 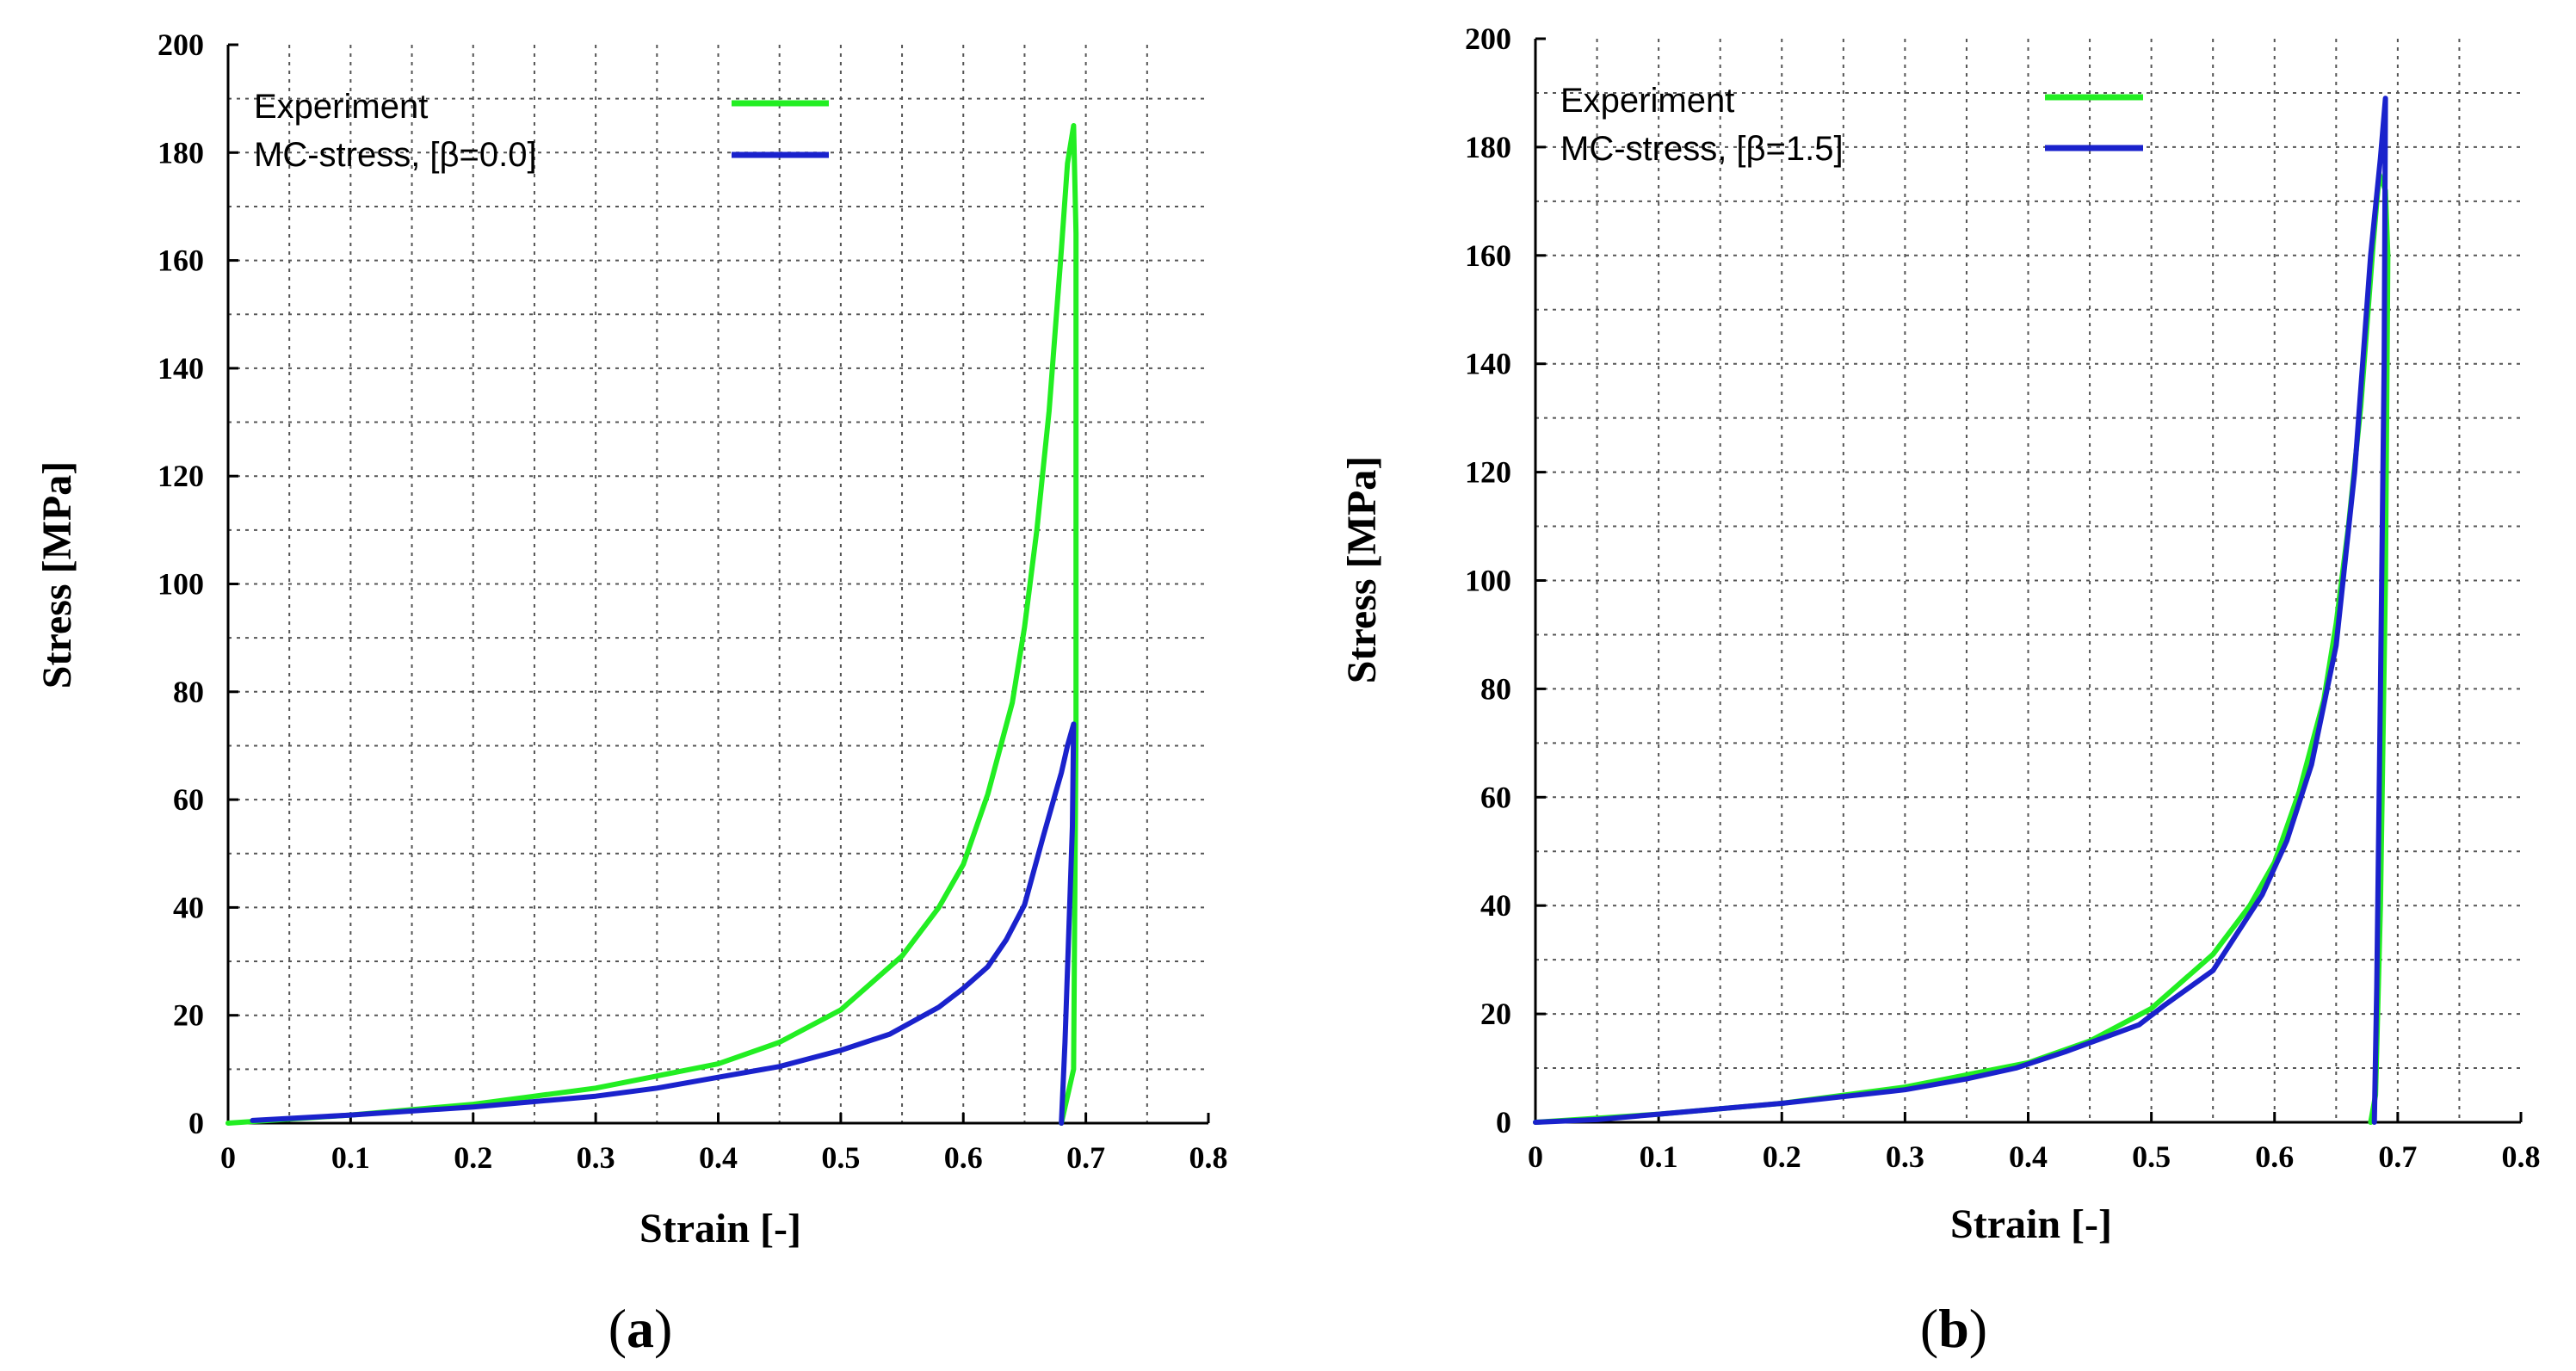 I want to click on x-tick-label-a: 0.7, so click(x=1085, y=1157).